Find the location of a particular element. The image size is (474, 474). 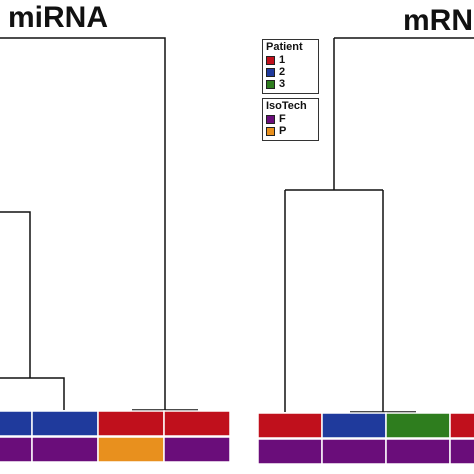

isotech-legend-item: P is located at coordinates (290, 131).